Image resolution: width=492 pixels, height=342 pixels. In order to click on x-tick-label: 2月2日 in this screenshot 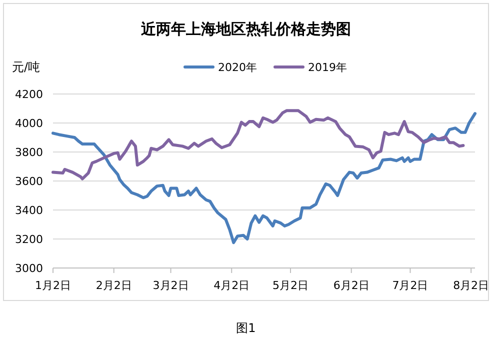, I will do `click(114, 285)`.